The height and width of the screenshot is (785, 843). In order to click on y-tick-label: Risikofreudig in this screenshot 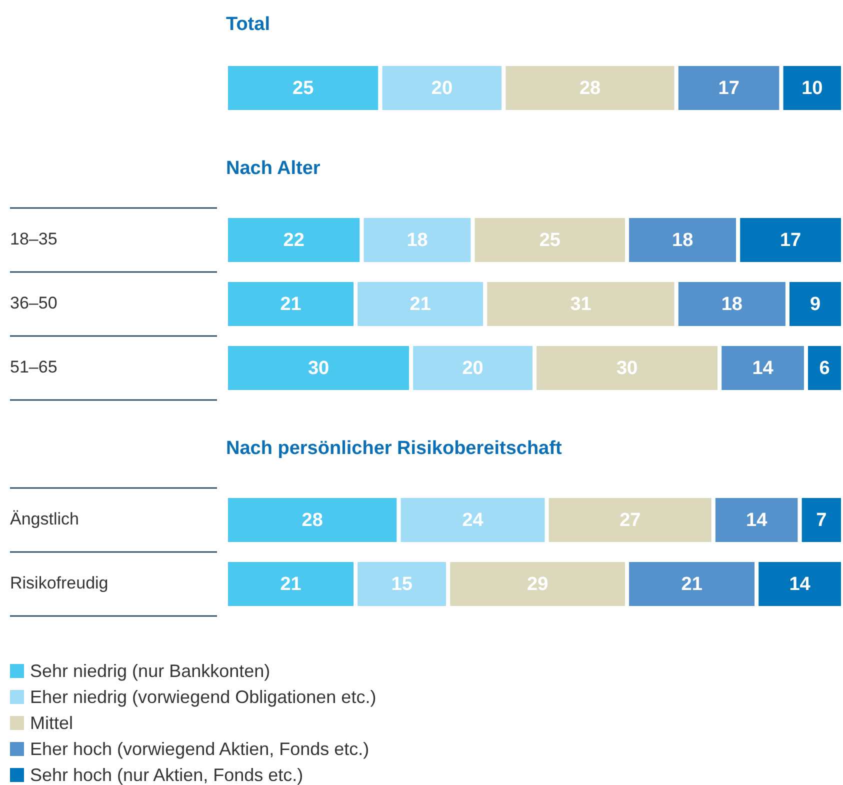, I will do `click(59, 582)`.